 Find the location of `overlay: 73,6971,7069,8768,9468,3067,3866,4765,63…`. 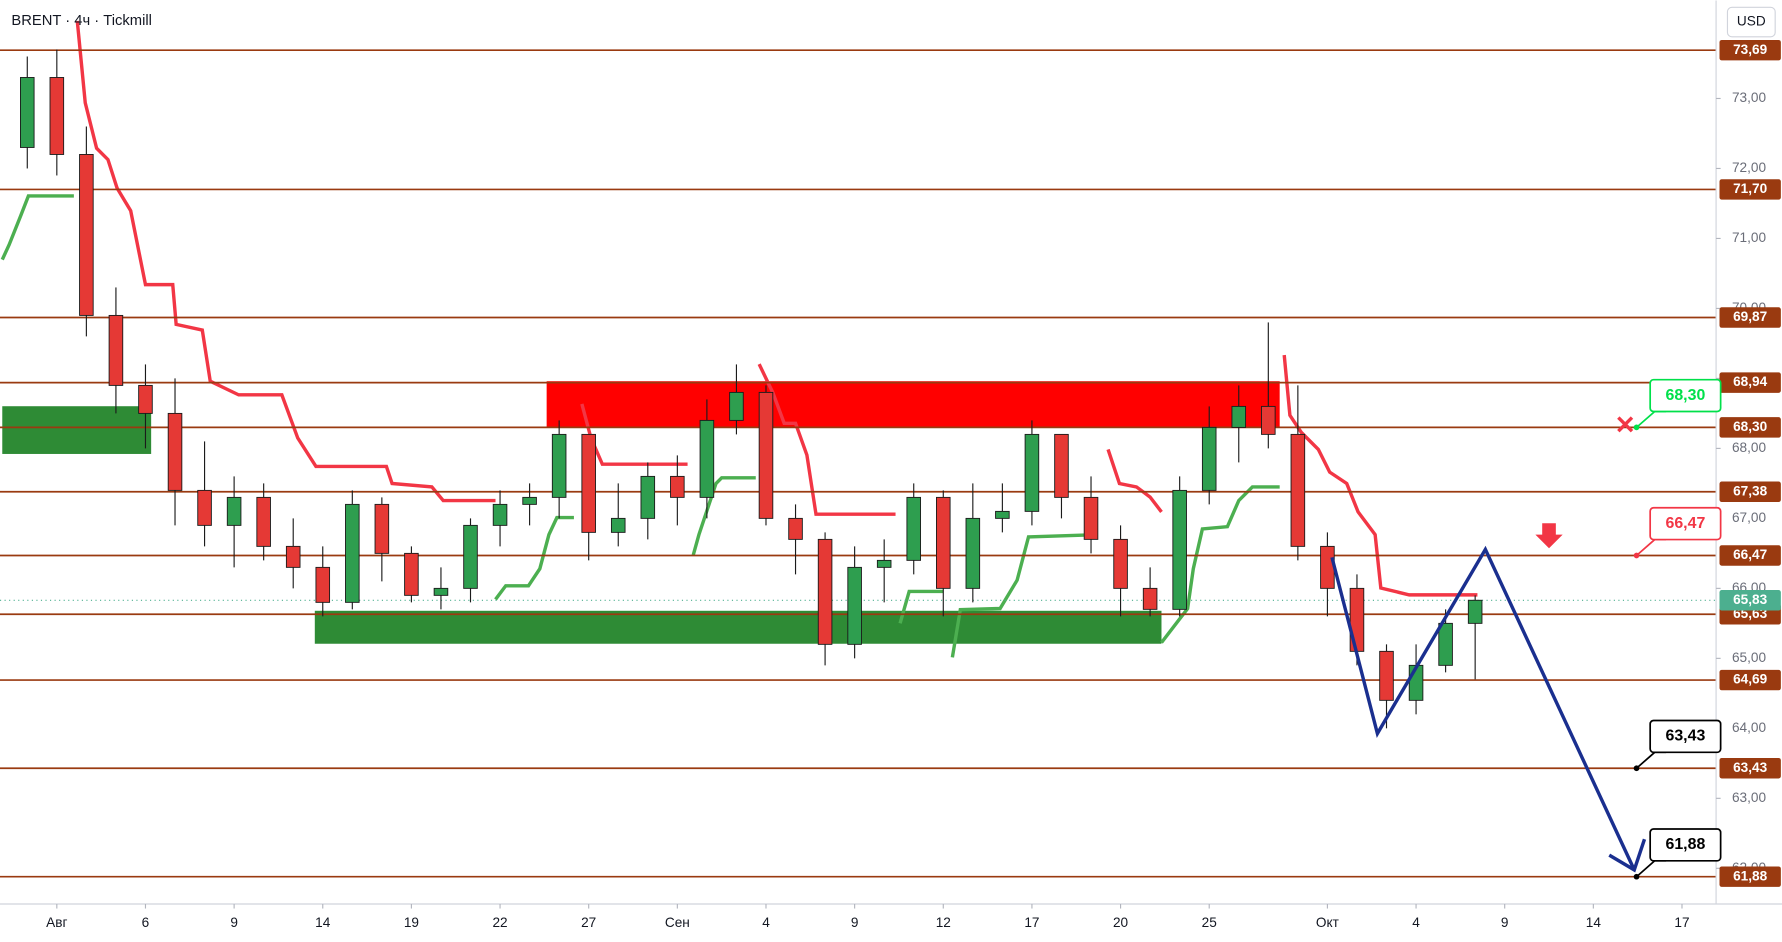

overlay: 73,6971,7069,8768,9468,3067,3866,4765,63… is located at coordinates (1707, 463).